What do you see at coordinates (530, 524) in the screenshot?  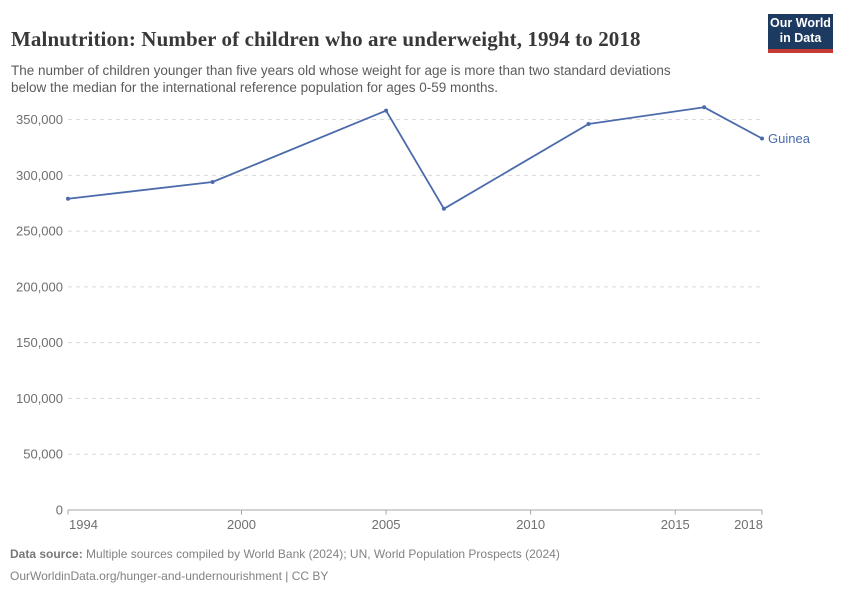 I see `x-axis-tick-label: 2010` at bounding box center [530, 524].